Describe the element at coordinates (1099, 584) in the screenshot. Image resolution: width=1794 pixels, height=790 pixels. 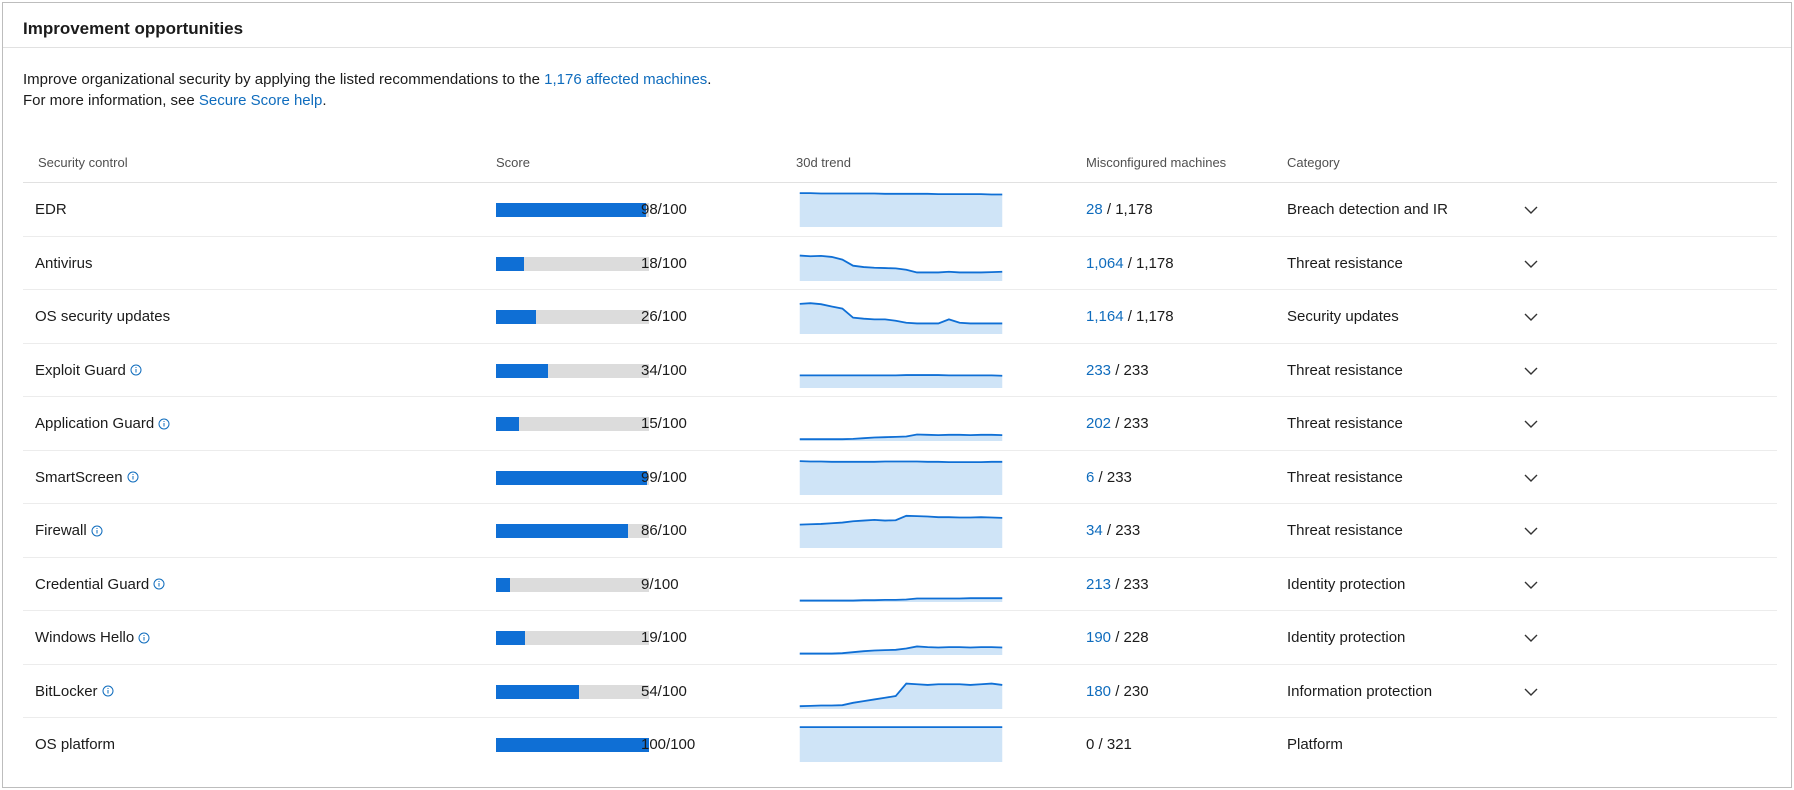
I see `misconfigured-count-link: 213` at that location.